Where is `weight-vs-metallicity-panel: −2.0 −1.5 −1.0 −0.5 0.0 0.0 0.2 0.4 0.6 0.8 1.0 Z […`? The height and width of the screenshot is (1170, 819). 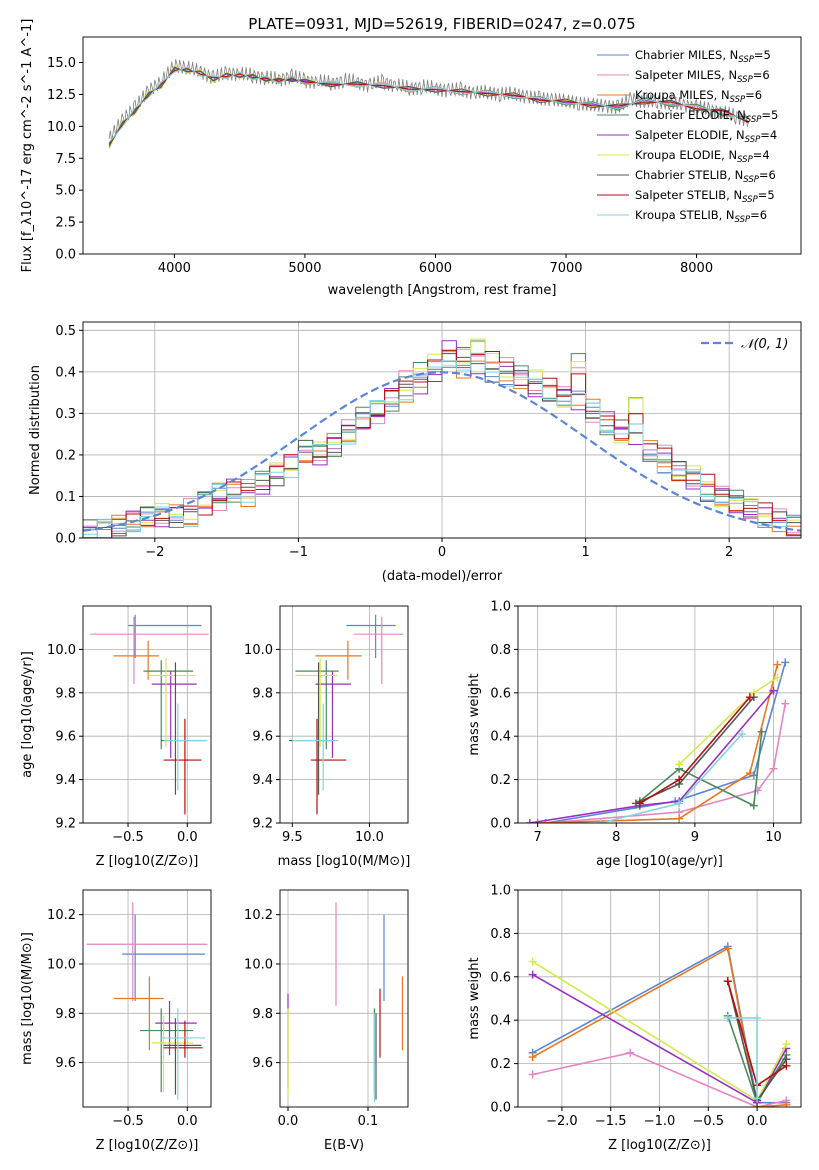
weight-vs-metallicity-panel: −2.0 −1.5 −1.0 −0.5 0.0 0.0 0.2 0.4 0.6 0.8 1.0 Z [… is located at coordinates (634, 1018).